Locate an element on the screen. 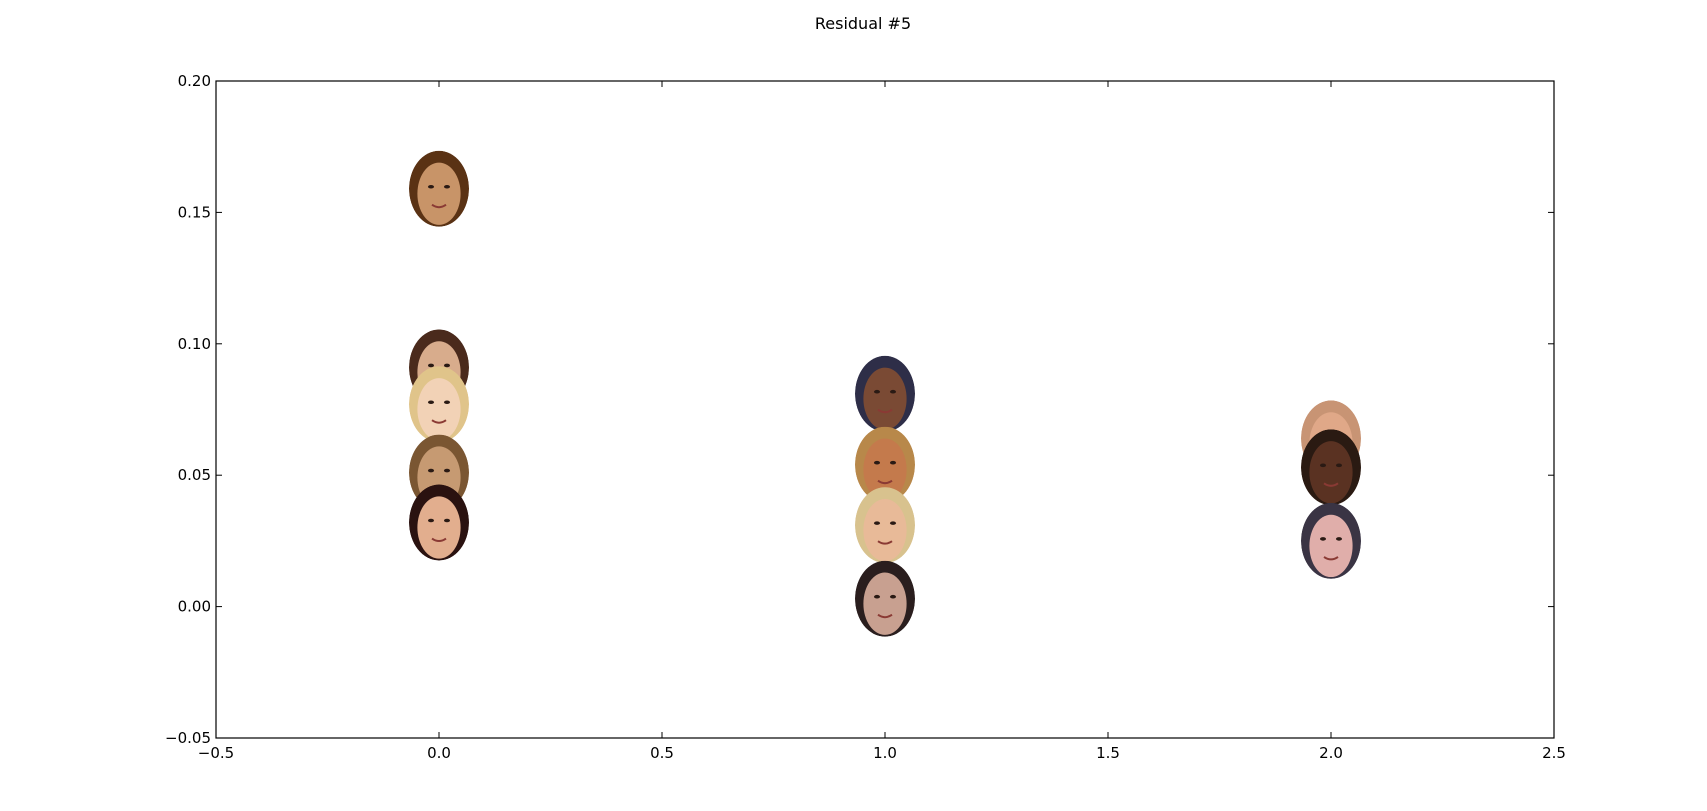 This screenshot has height=811, width=1707. chart-title: Residual #5 is located at coordinates (863, 23).